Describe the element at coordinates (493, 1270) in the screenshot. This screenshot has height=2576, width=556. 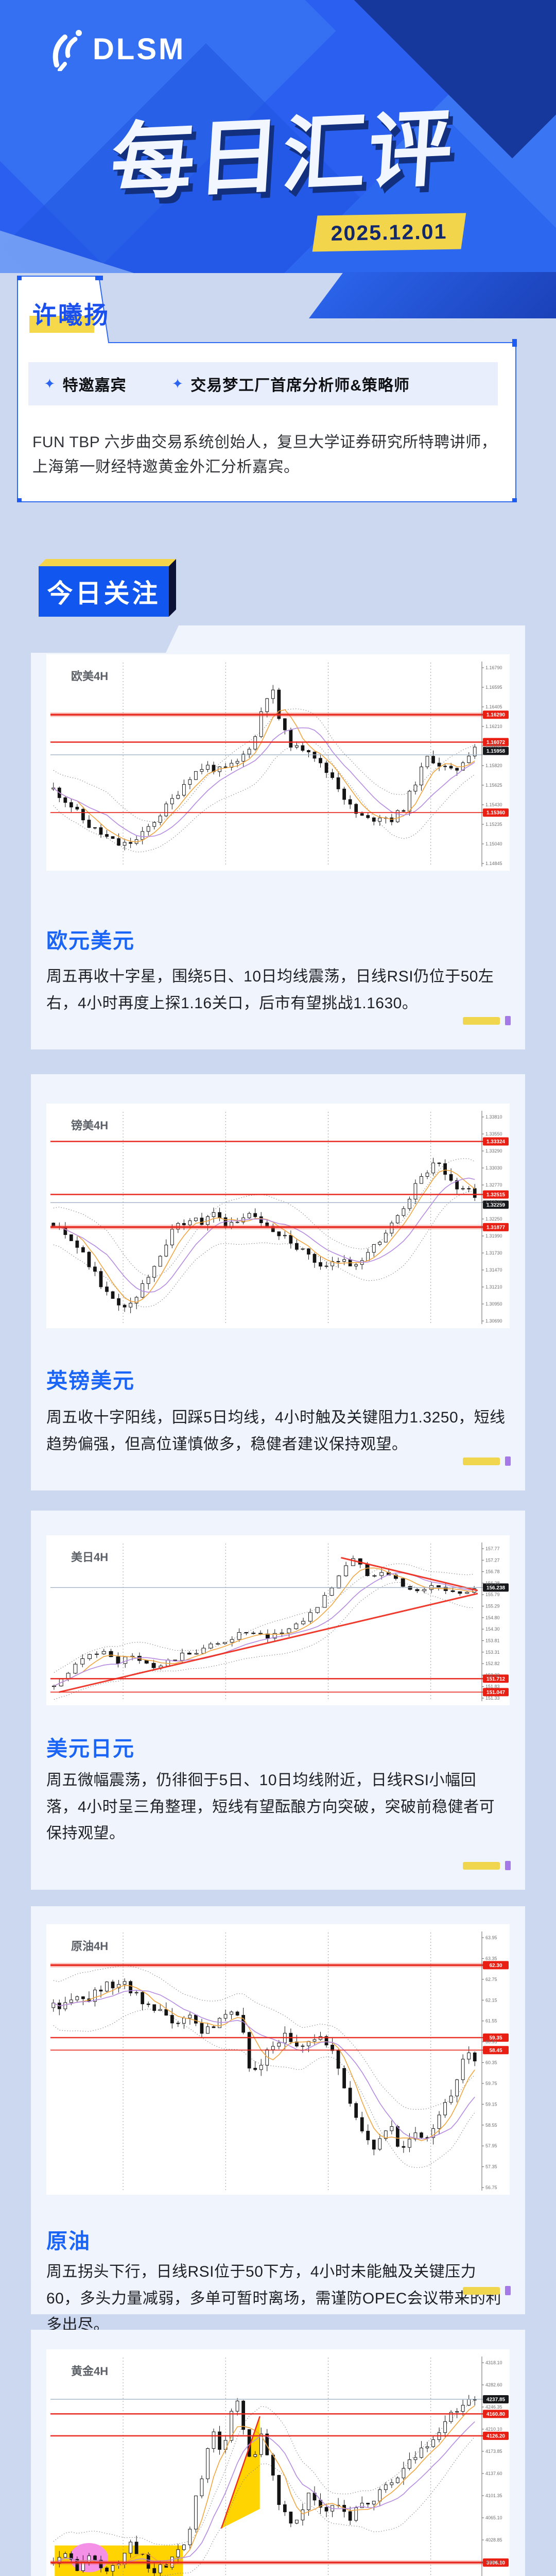
I see `svg-text: 1.31470` at that location.